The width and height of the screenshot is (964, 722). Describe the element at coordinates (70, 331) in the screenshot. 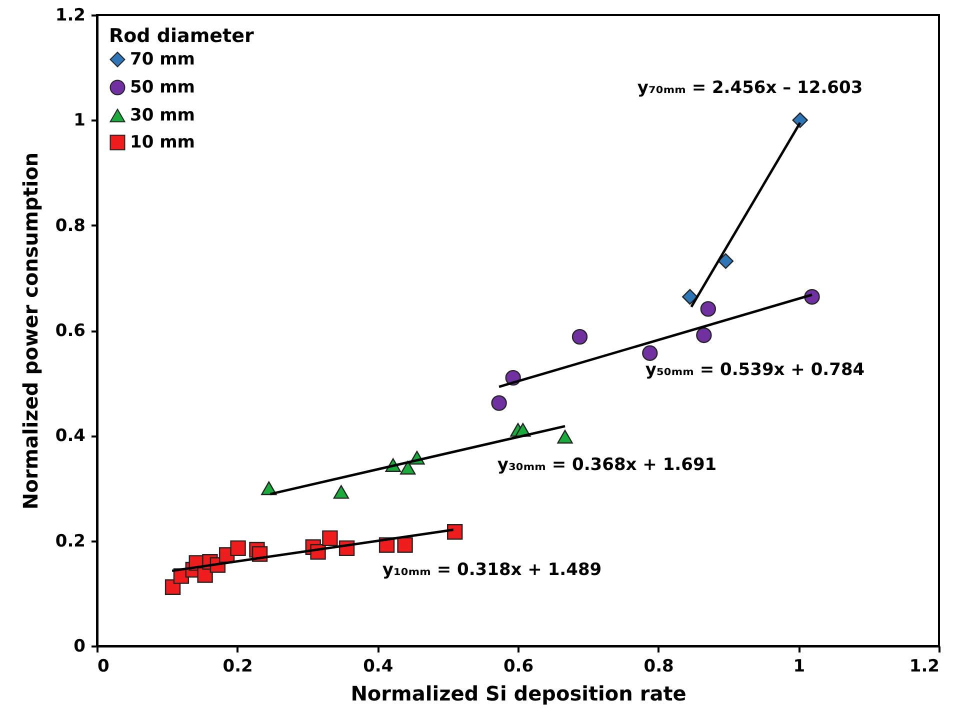

I see `y-tick-label: 0.6` at that location.